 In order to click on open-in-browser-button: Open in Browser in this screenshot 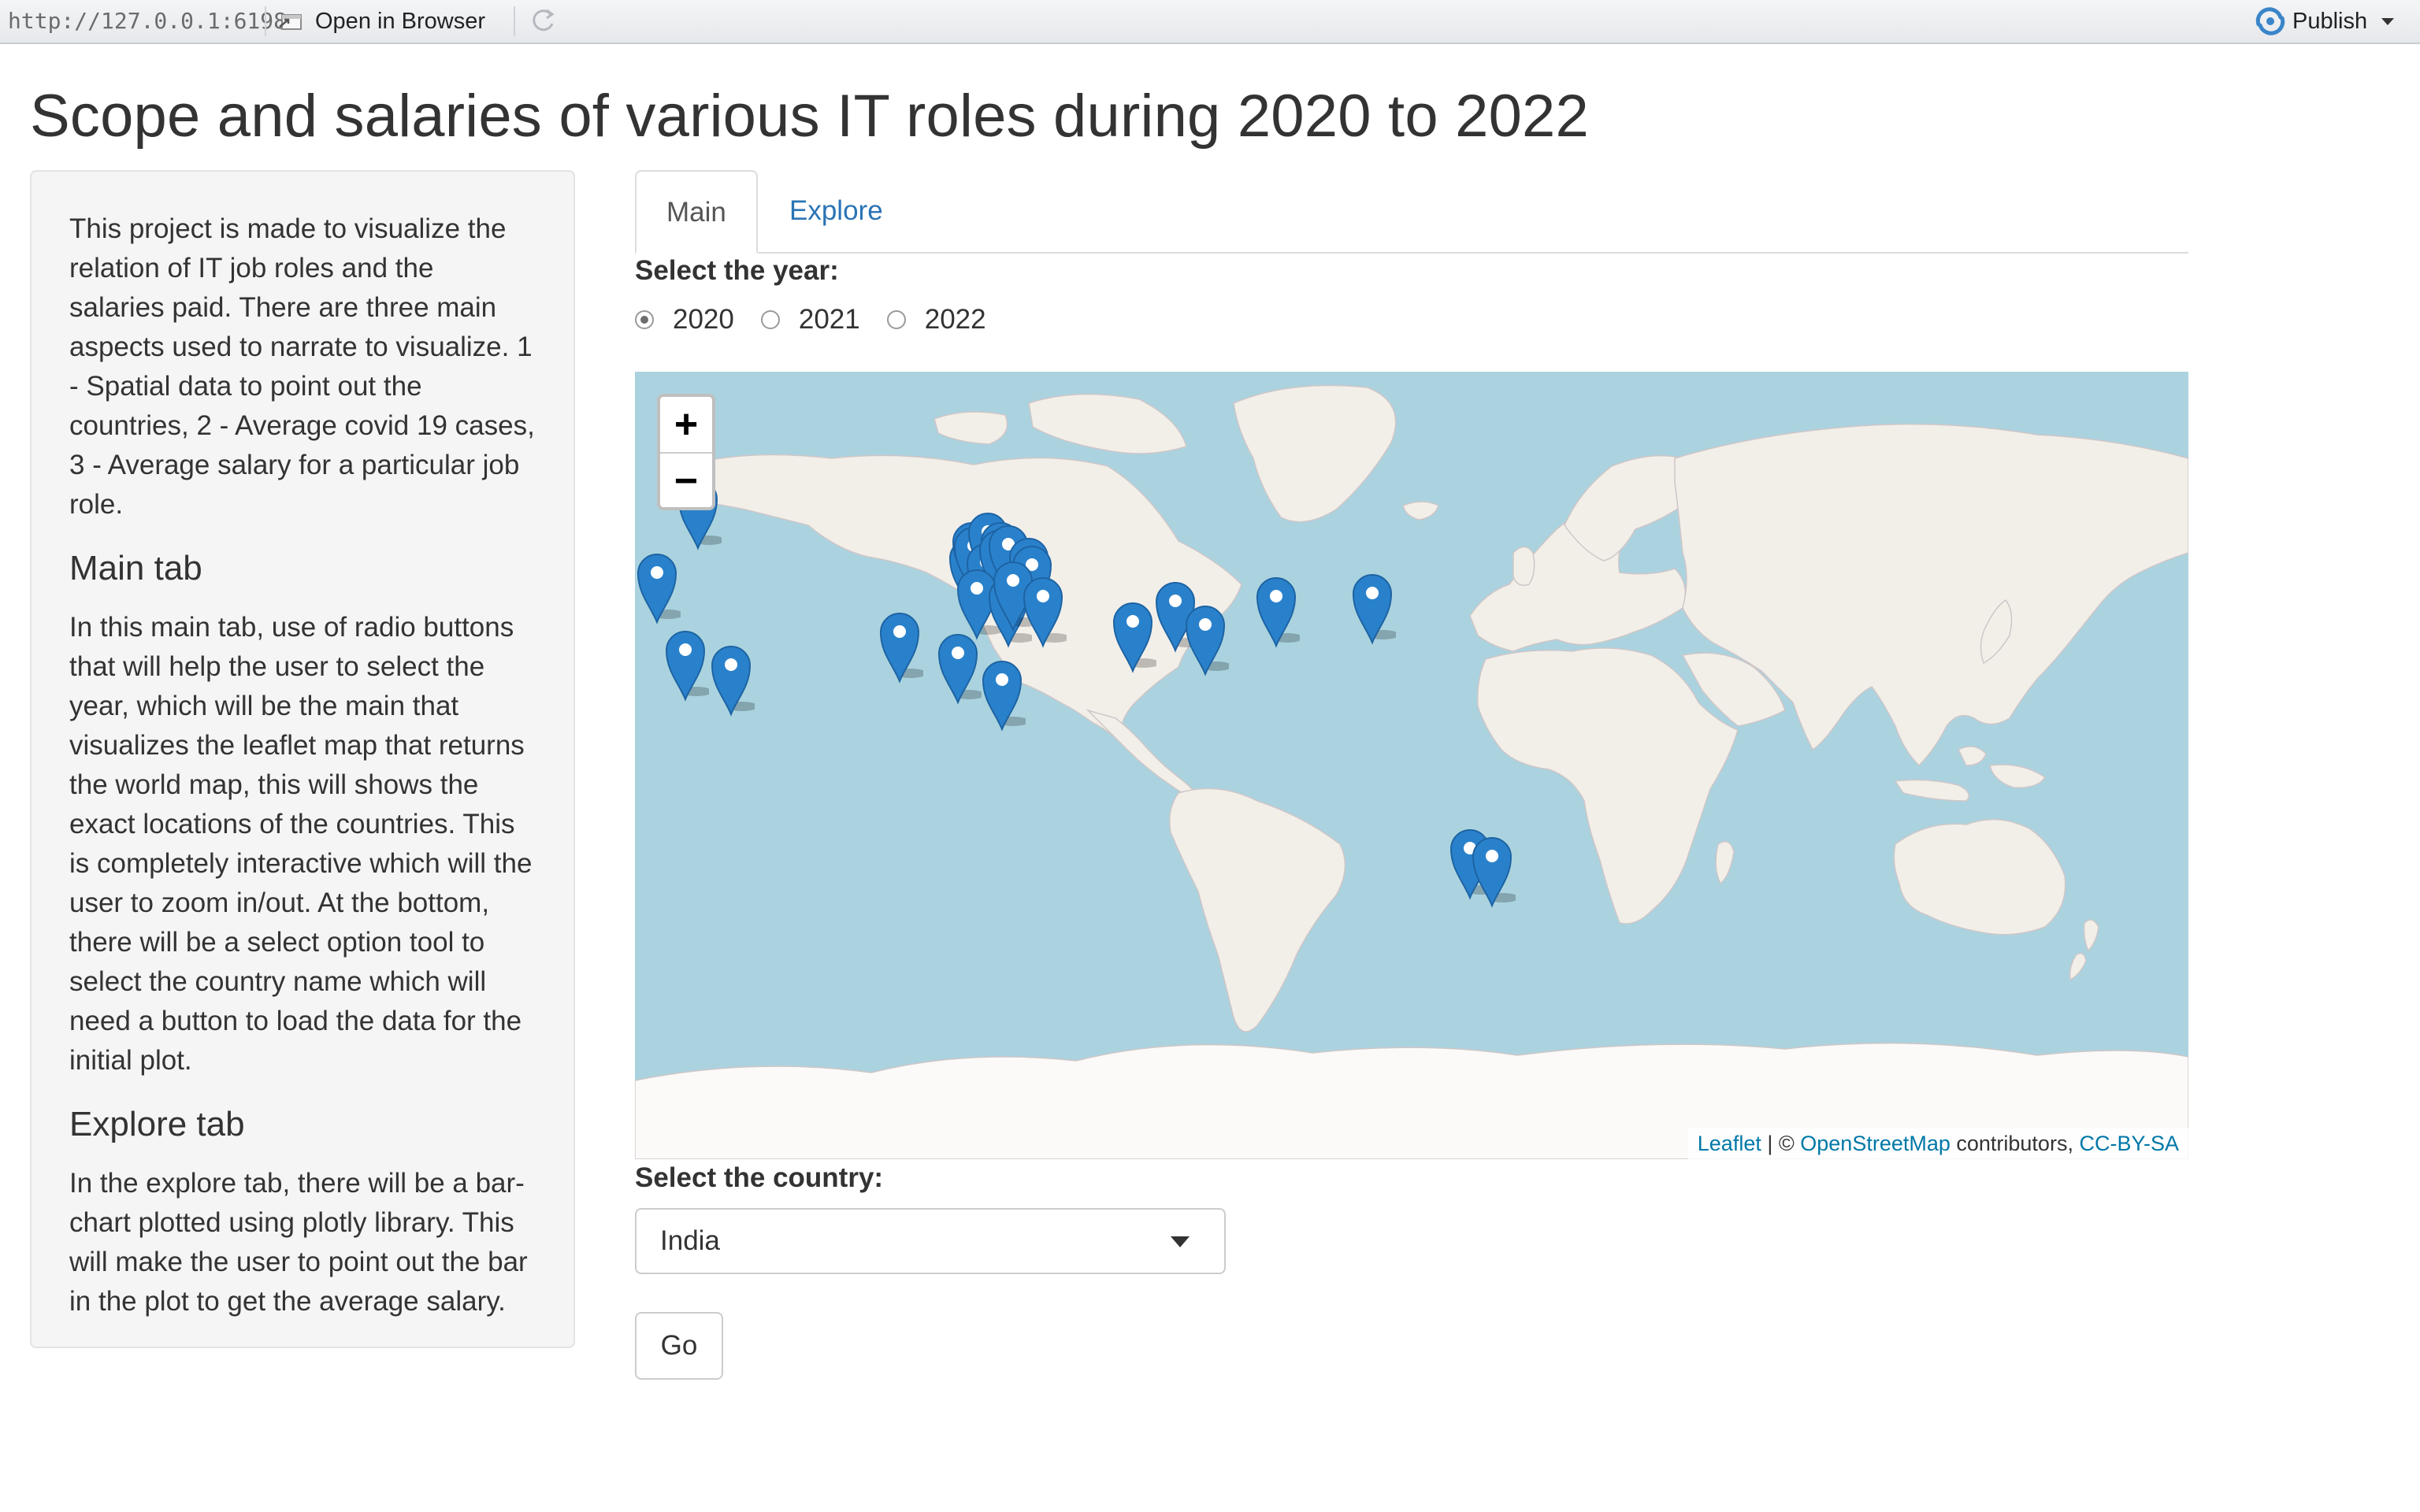, I will do `click(381, 21)`.